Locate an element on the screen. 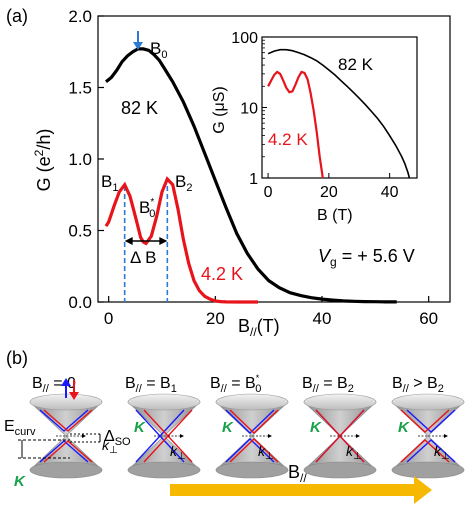  main-x-tick-label: 40 is located at coordinates (322, 318).